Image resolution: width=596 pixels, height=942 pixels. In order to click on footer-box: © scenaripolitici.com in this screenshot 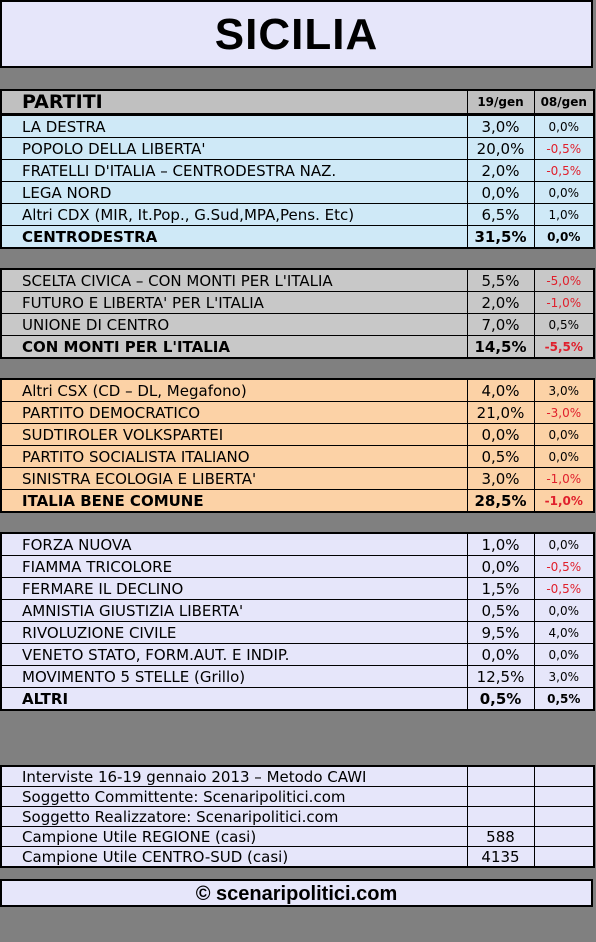, I will do `click(296, 893)`.